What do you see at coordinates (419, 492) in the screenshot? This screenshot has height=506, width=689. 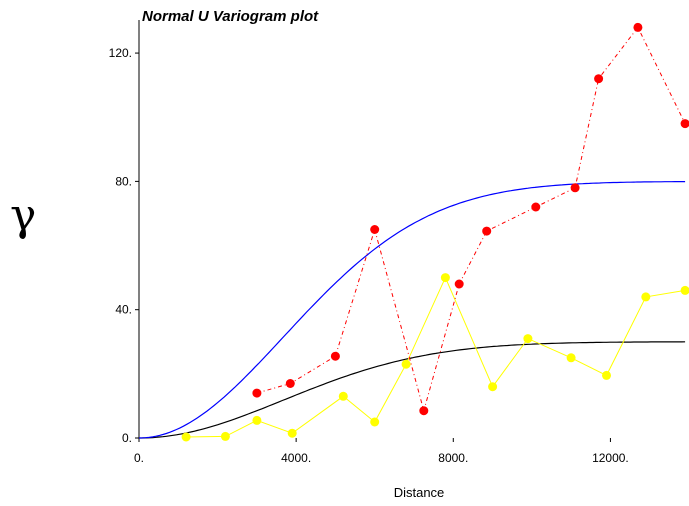 I see `x-axis-label: Distance` at bounding box center [419, 492].